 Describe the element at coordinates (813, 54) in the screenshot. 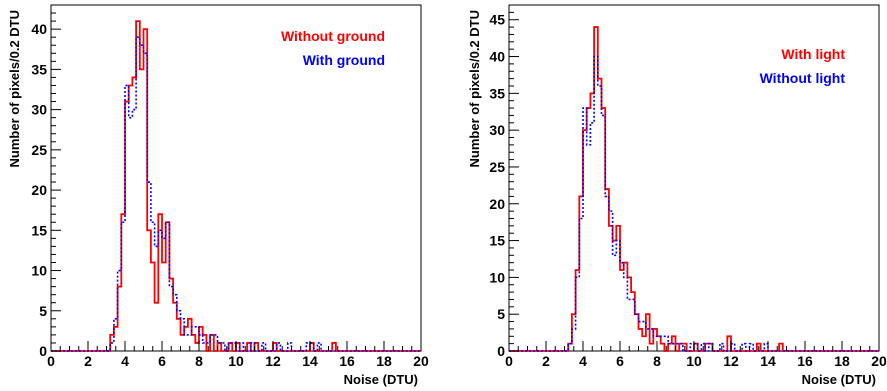

I see `legend-entry: With light` at that location.